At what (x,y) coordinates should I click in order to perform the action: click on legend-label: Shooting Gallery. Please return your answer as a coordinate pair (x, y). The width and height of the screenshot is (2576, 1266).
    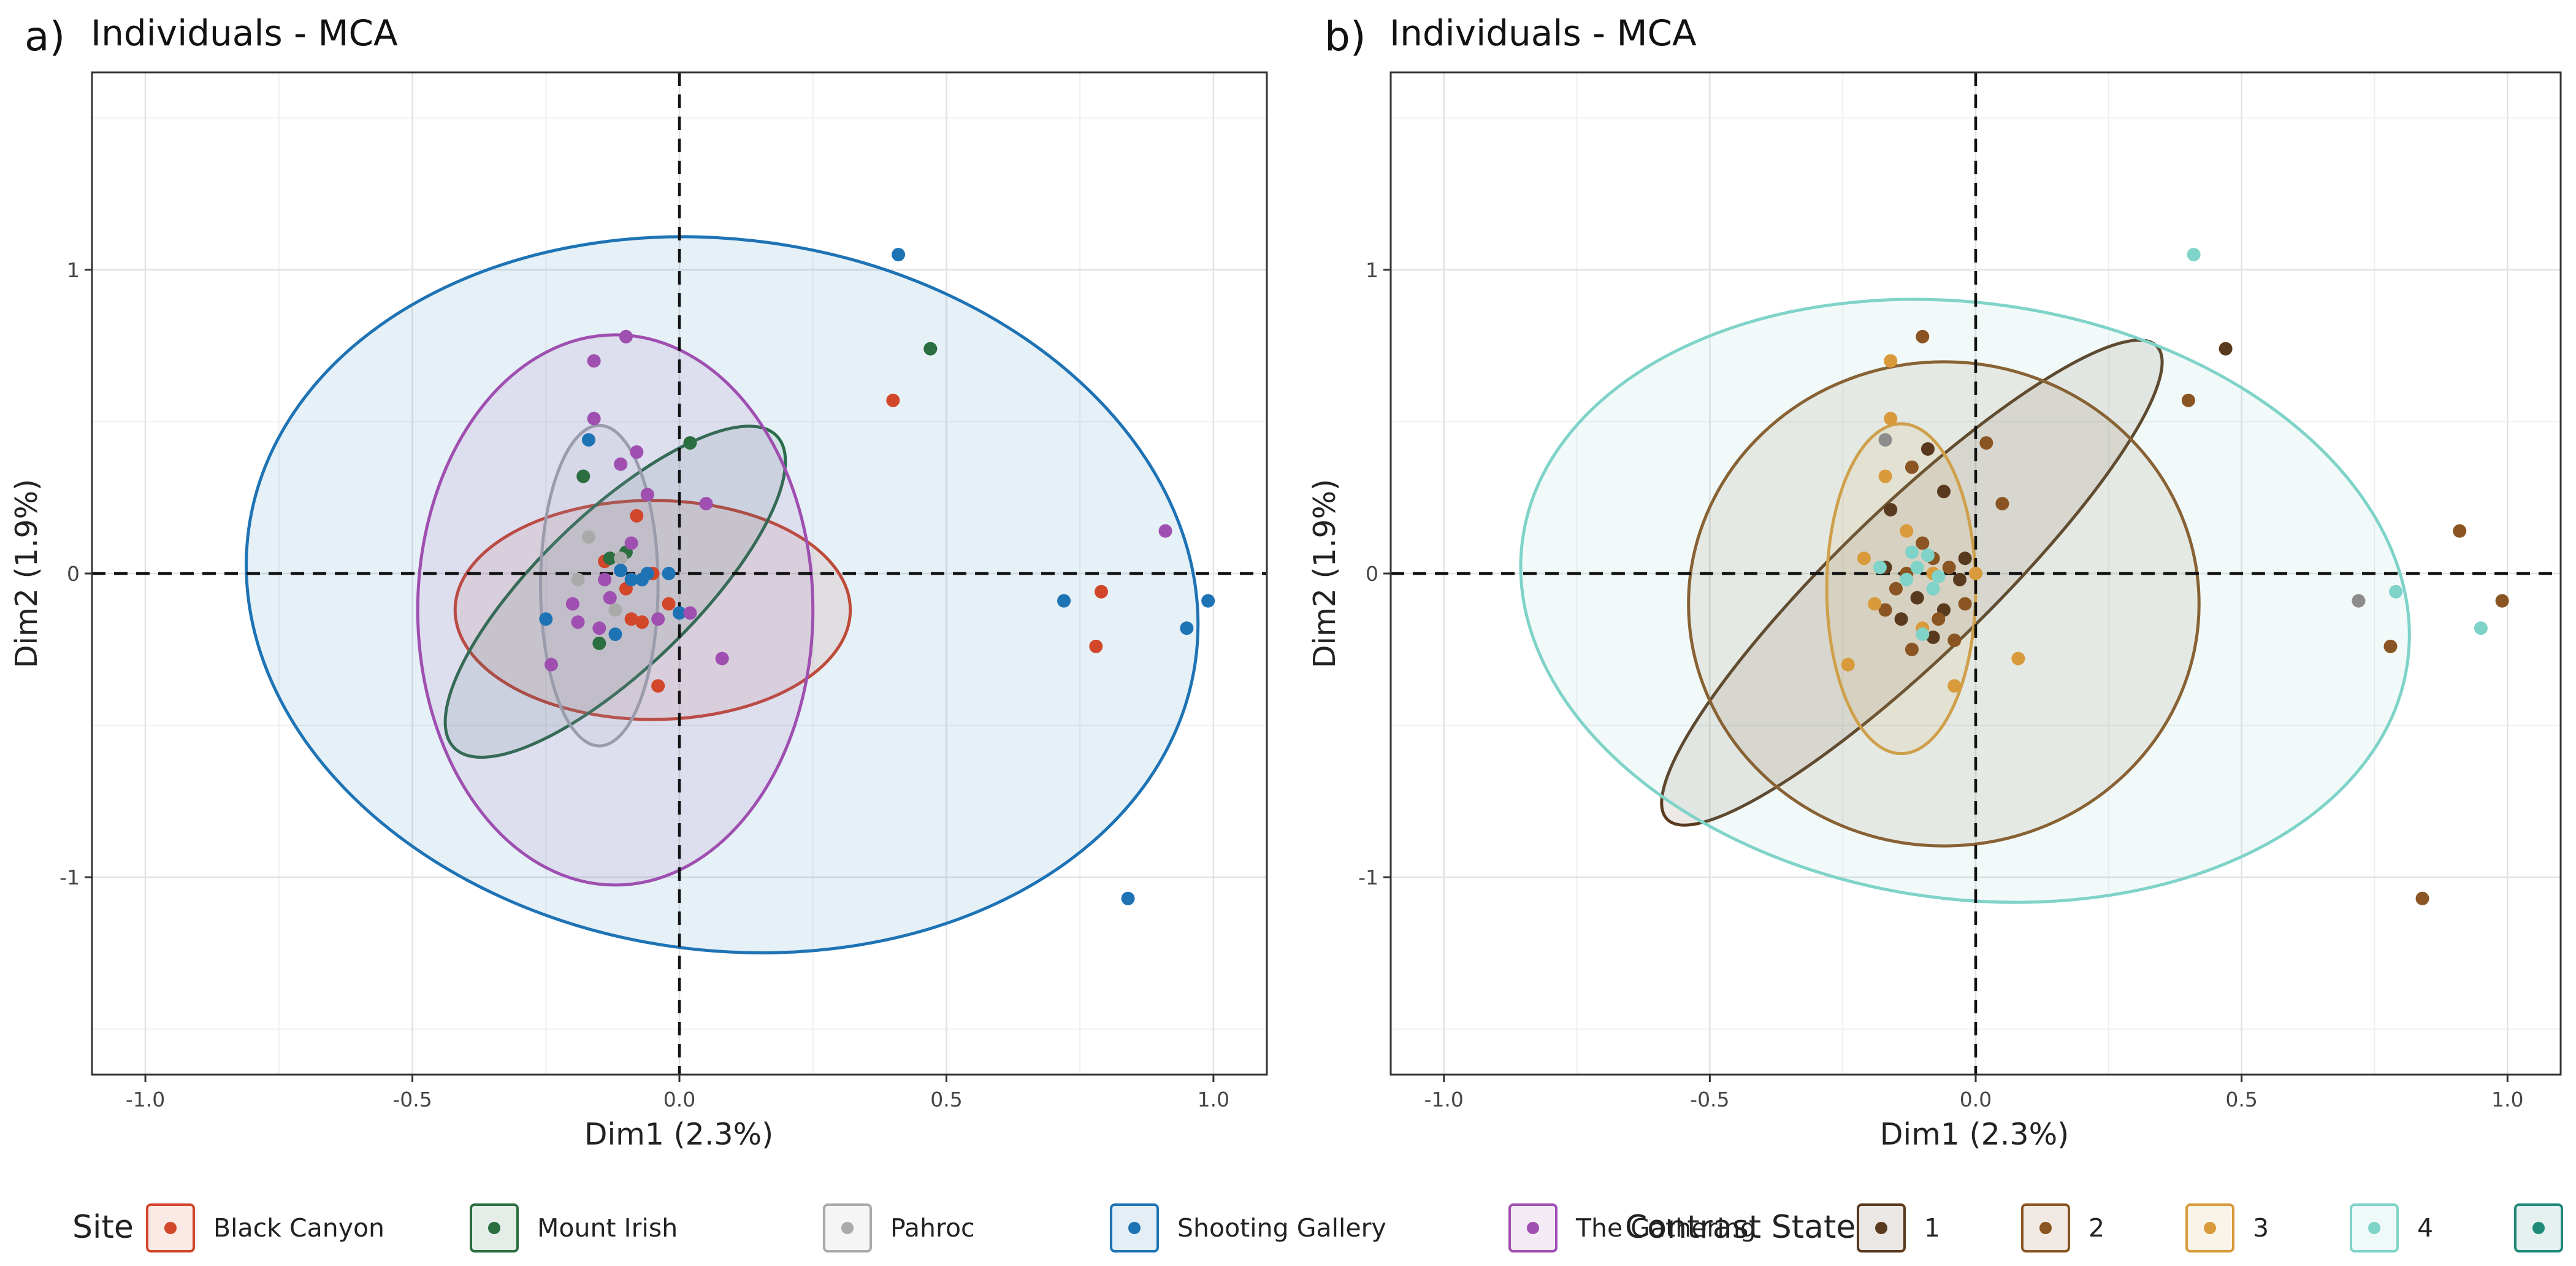
    Looking at the image, I should click on (1281, 1228).